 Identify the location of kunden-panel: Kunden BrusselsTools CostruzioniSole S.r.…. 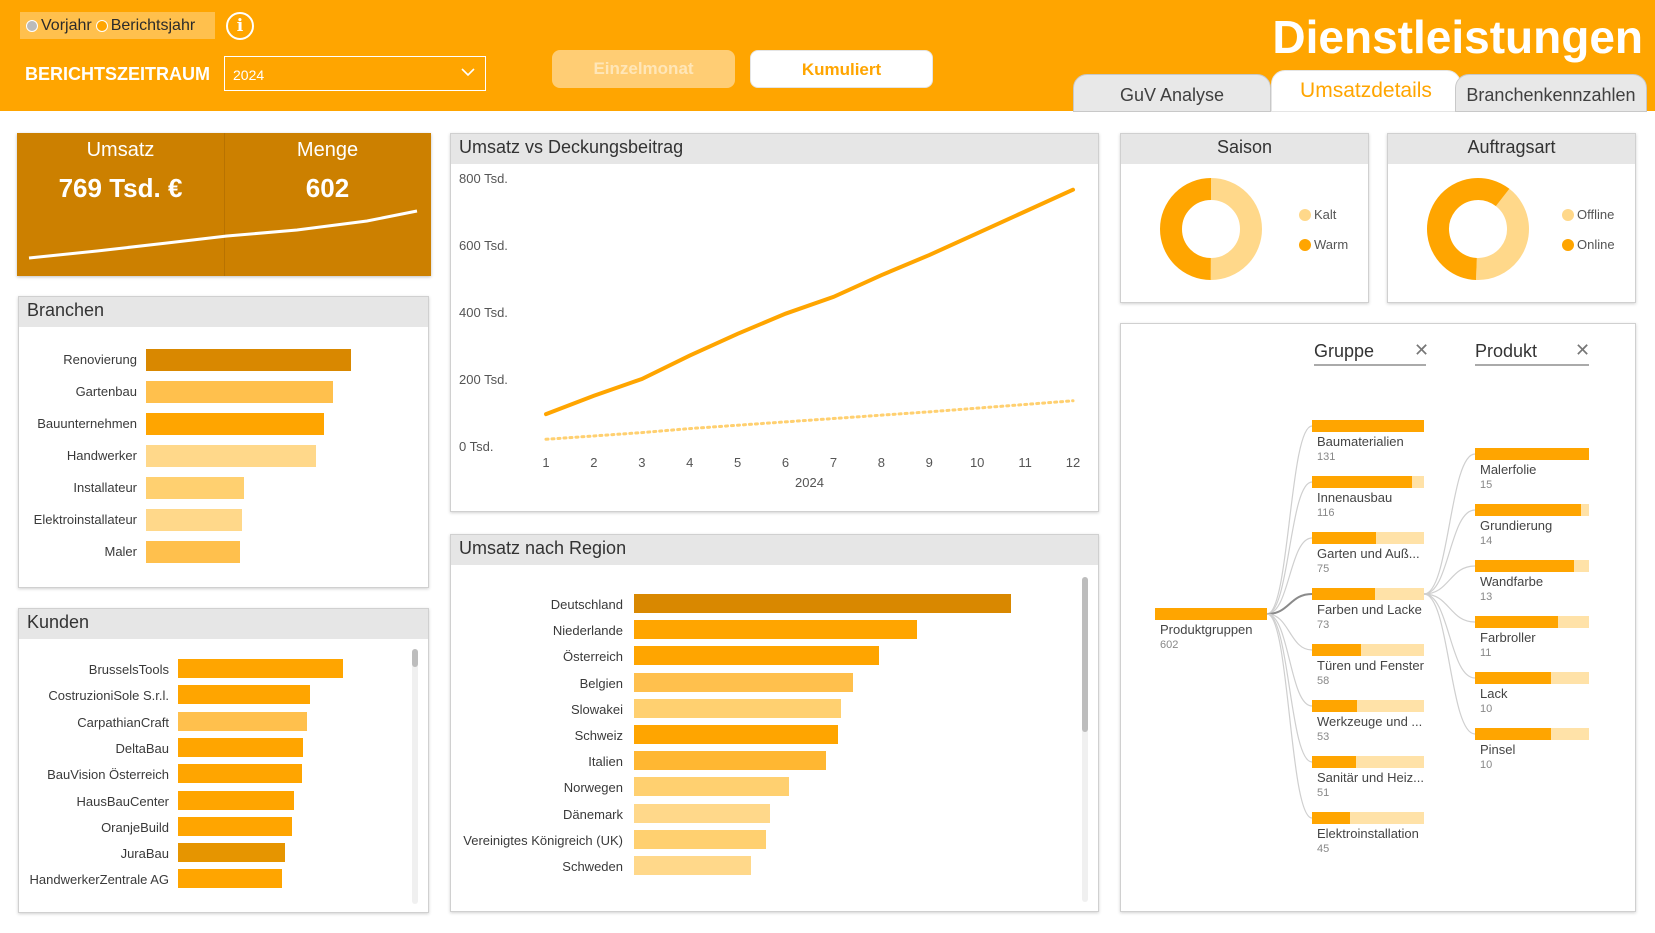
(223, 760).